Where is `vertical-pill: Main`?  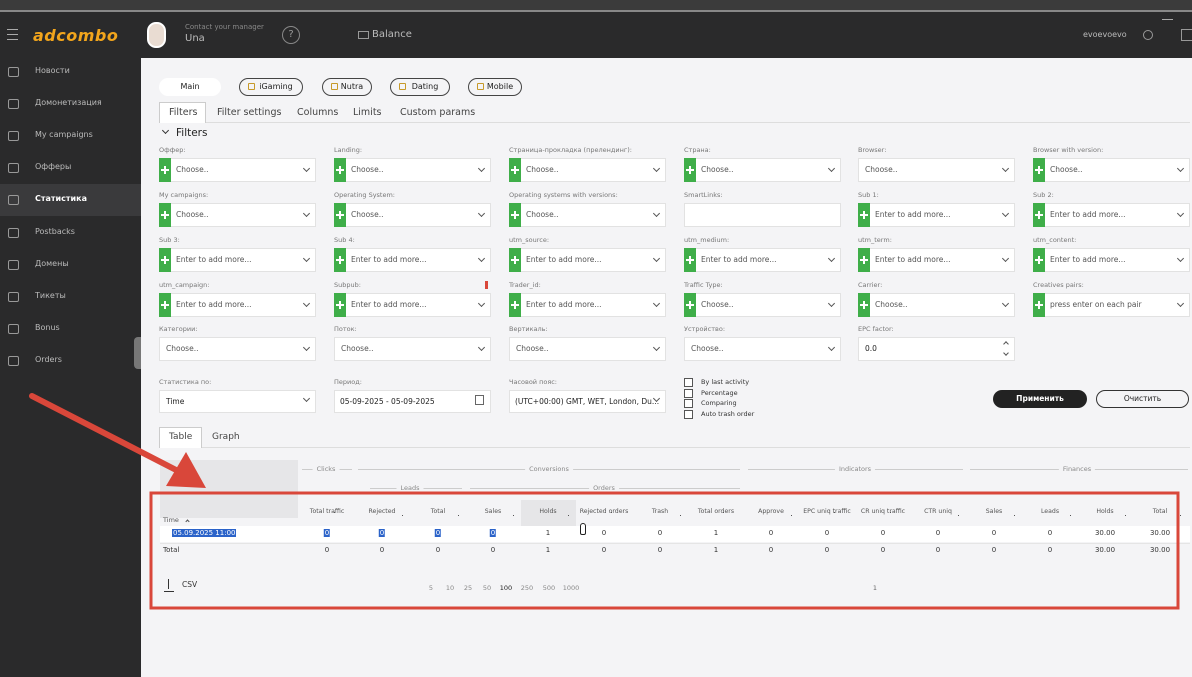 vertical-pill: Main is located at coordinates (190, 87).